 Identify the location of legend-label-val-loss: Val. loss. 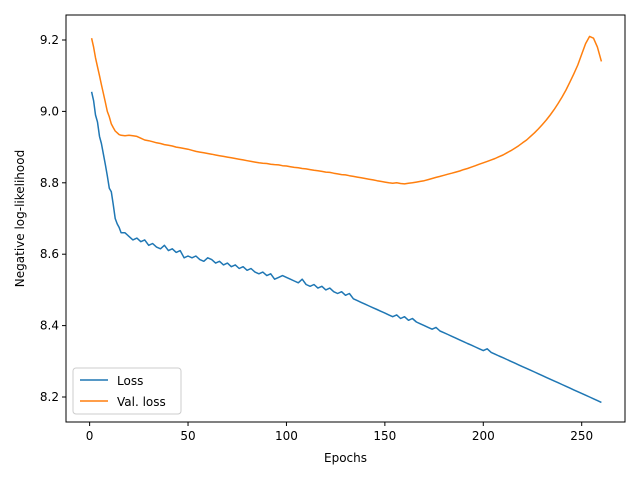
(141, 402).